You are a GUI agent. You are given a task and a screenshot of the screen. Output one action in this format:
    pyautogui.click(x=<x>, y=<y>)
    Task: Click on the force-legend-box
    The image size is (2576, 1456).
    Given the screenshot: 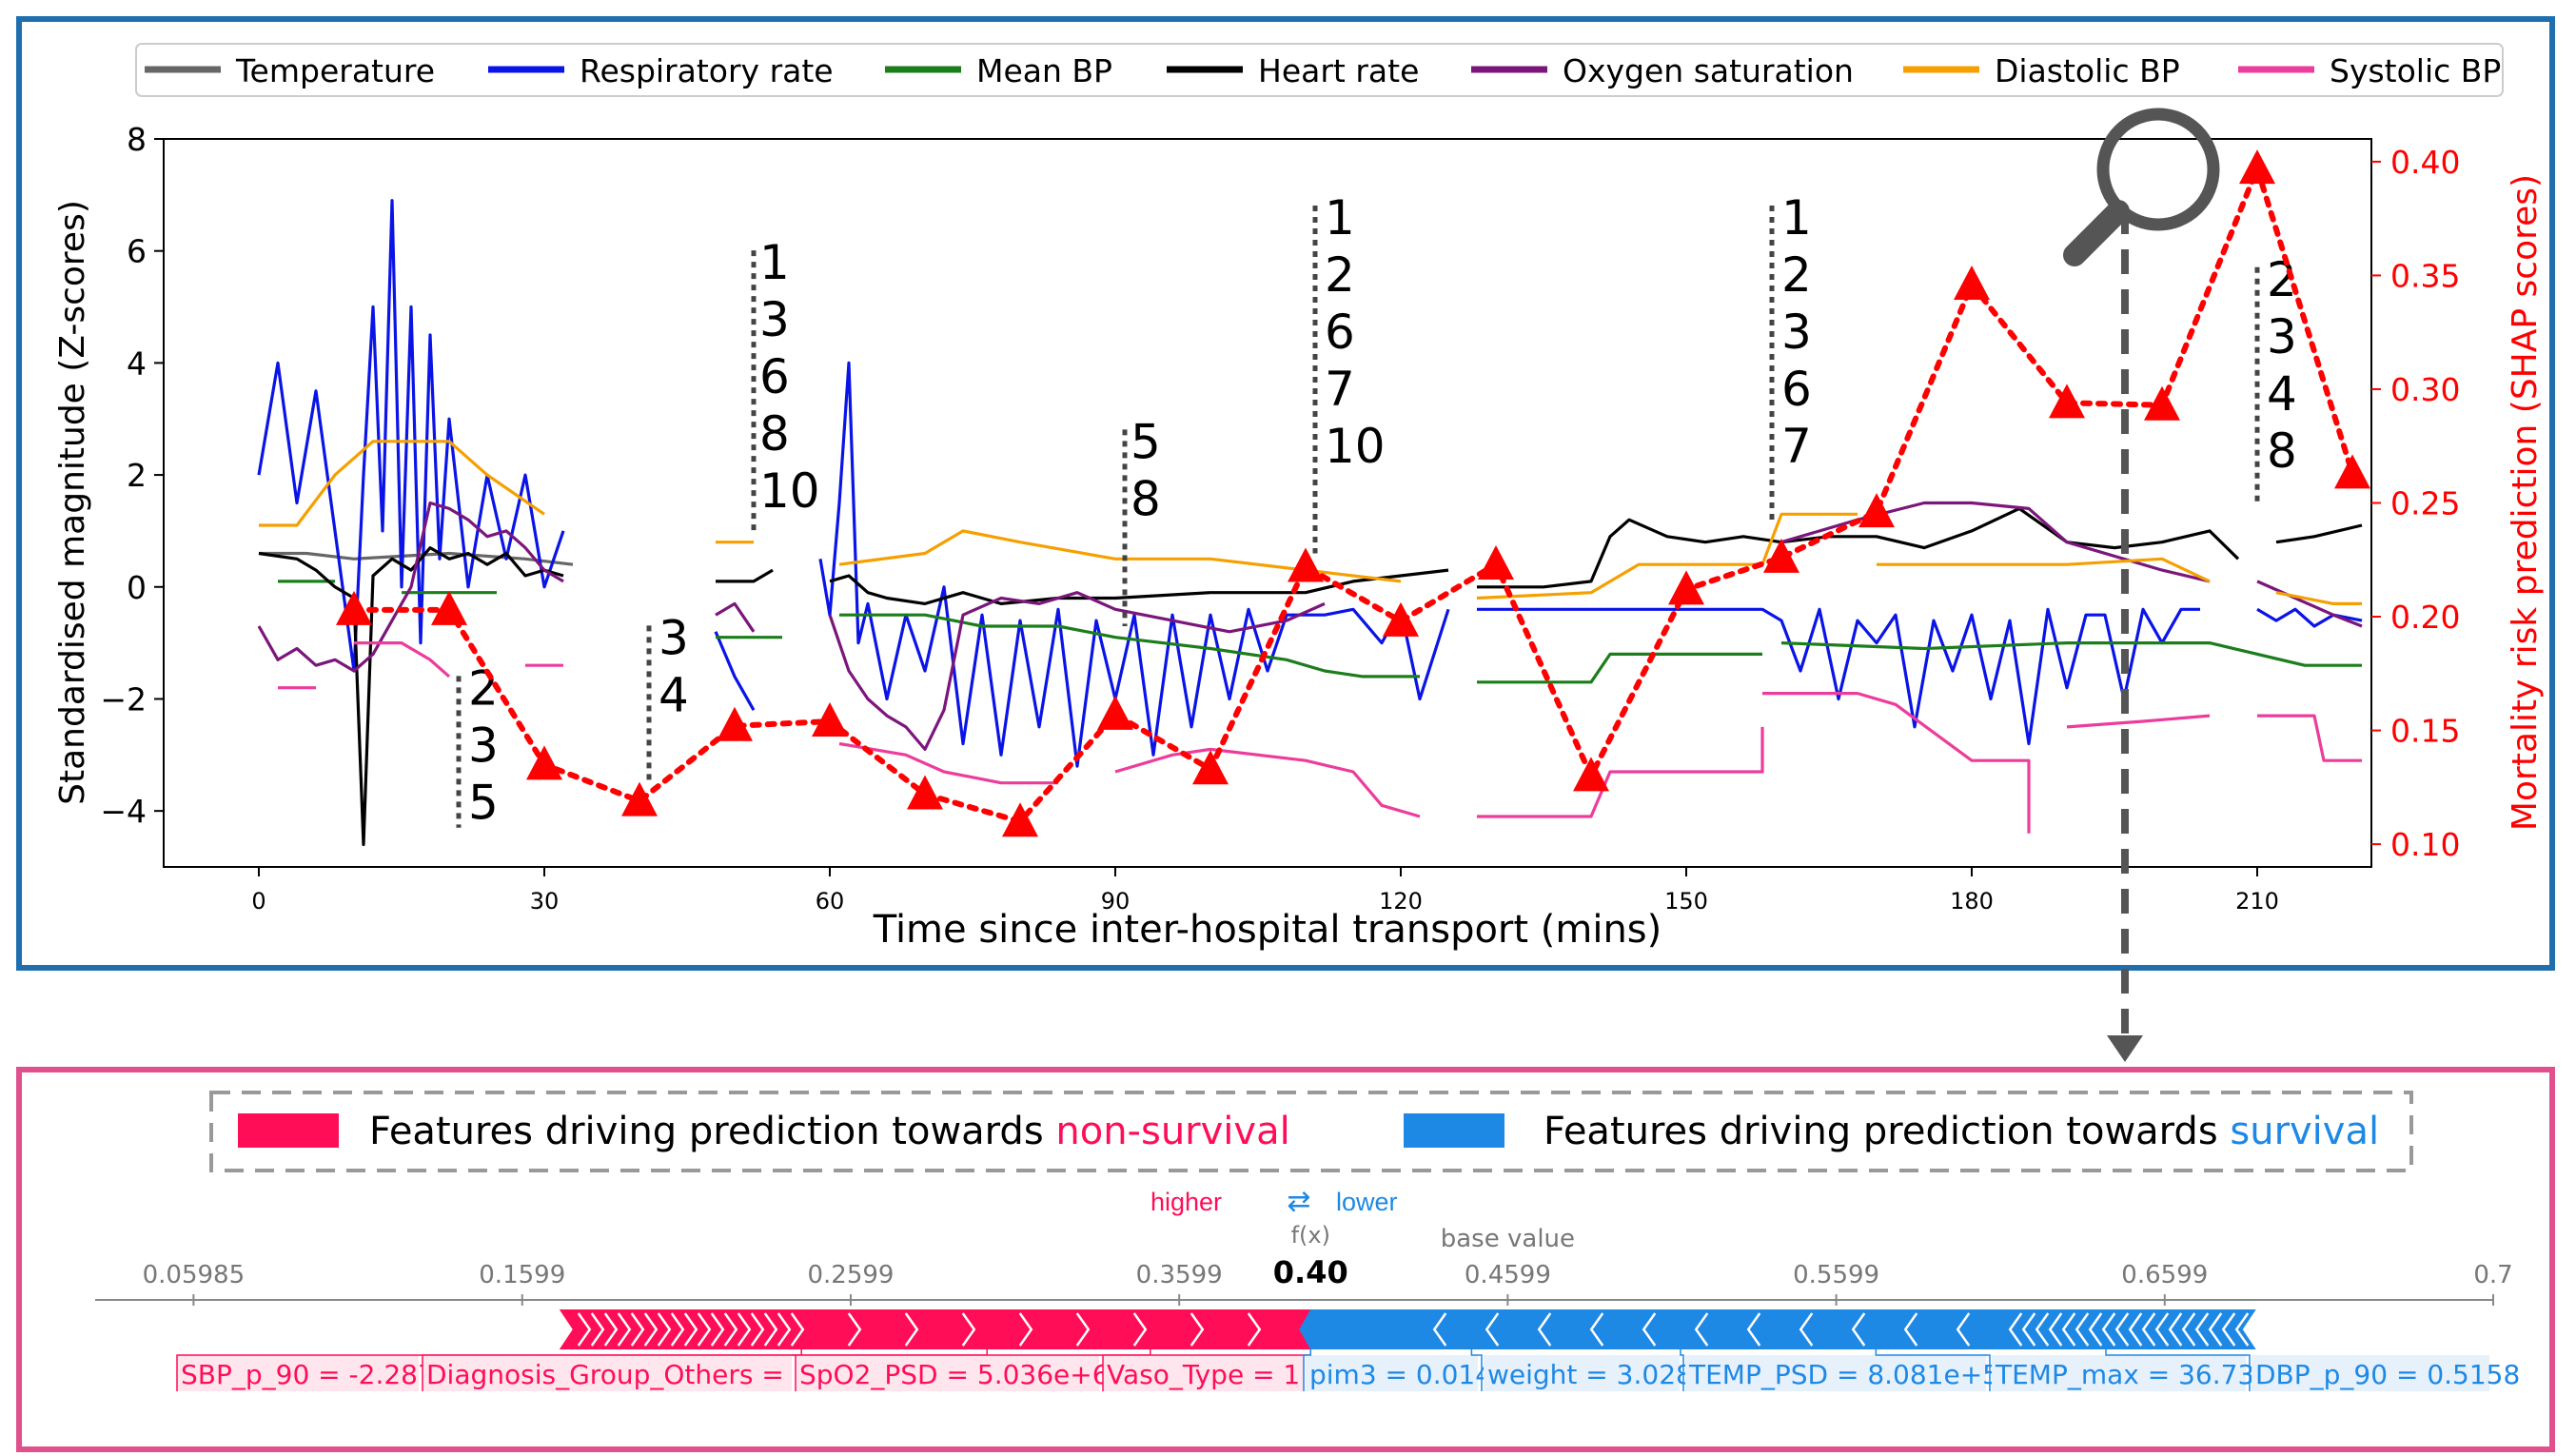 What is the action you would take?
    pyautogui.click(x=1311, y=1131)
    